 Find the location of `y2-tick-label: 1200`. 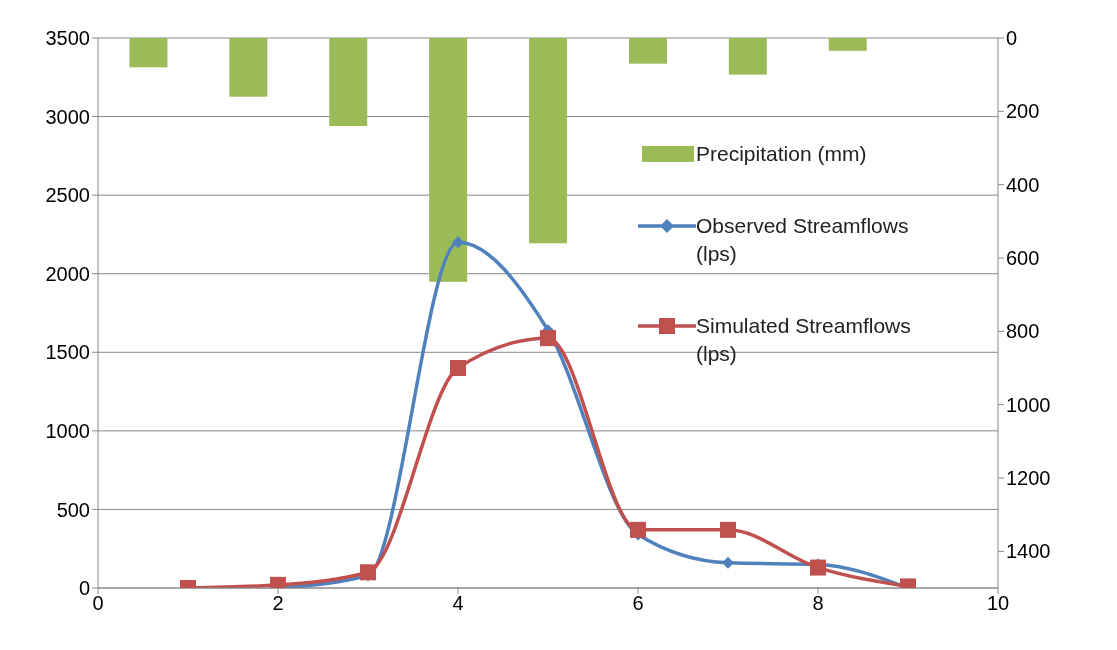

y2-tick-label: 1200 is located at coordinates (1028, 478).